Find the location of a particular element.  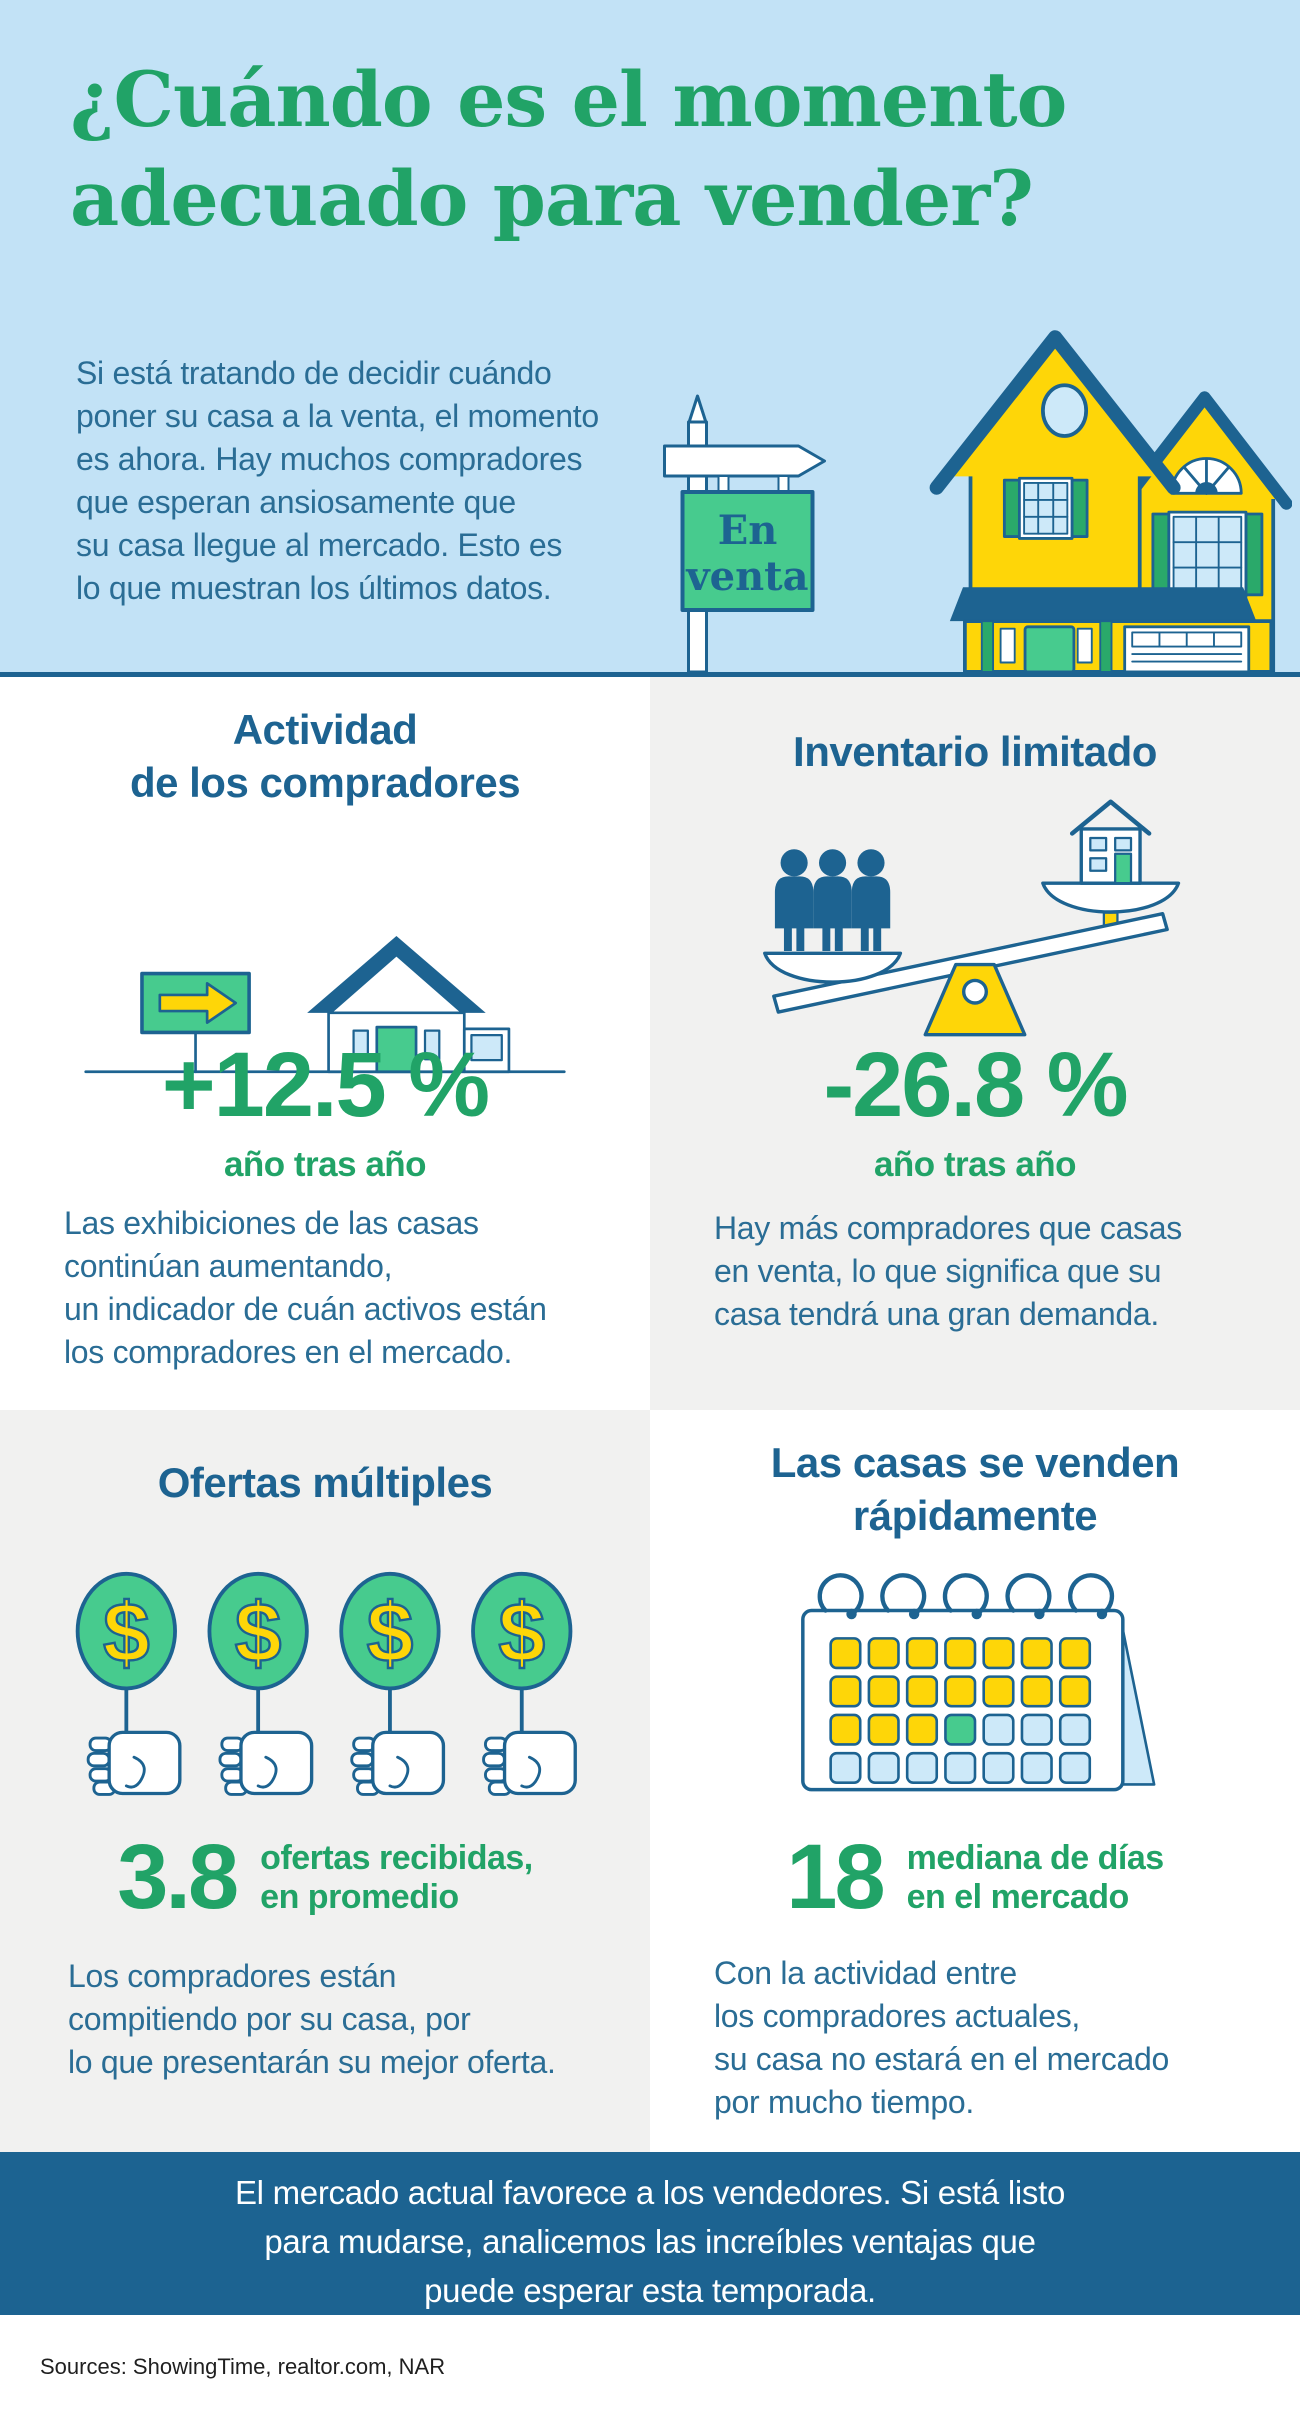

section-heading: Ofertas múltiples is located at coordinates (325, 1482).